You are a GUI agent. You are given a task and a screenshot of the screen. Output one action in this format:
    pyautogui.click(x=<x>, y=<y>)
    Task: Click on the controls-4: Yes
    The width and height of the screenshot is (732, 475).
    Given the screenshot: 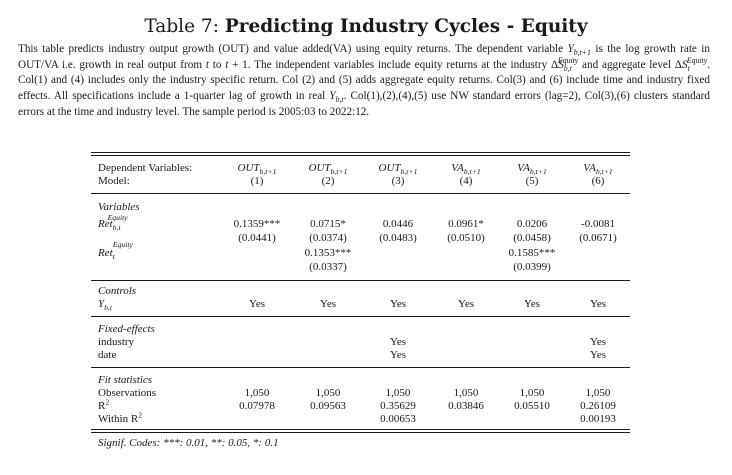 What is the action you would take?
    pyautogui.click(x=465, y=304)
    